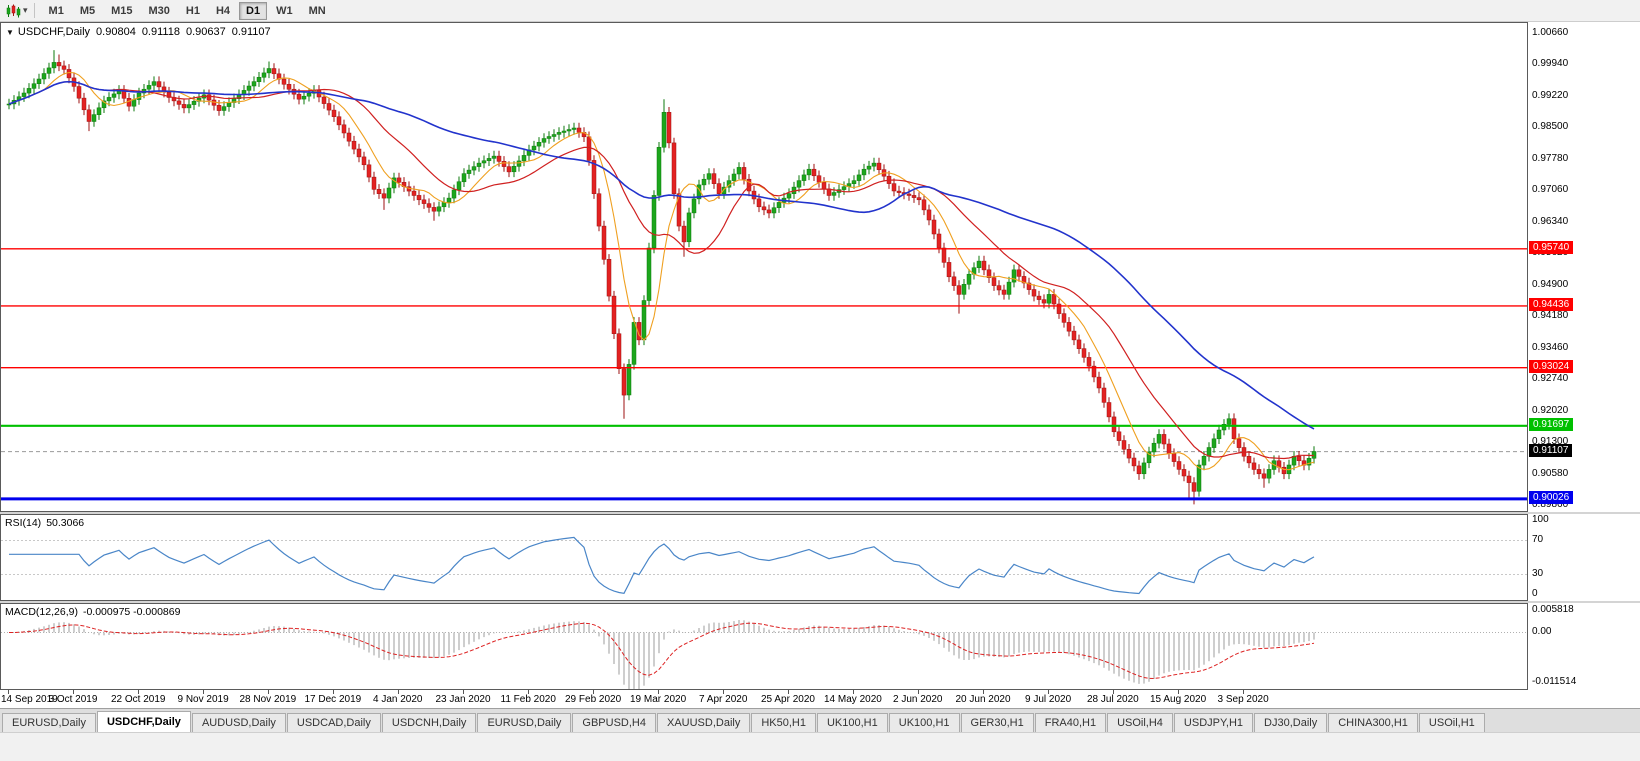  What do you see at coordinates (1540, 519) in the screenshot?
I see `rsi-axis-label: 100` at bounding box center [1540, 519].